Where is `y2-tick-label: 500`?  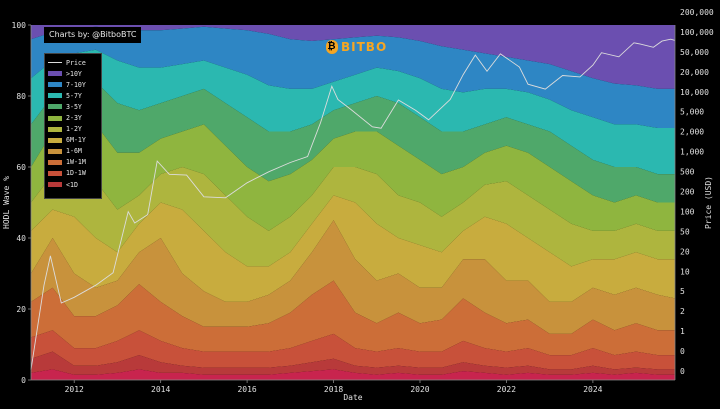
y2-tick-label: 500 is located at coordinates (687, 172).